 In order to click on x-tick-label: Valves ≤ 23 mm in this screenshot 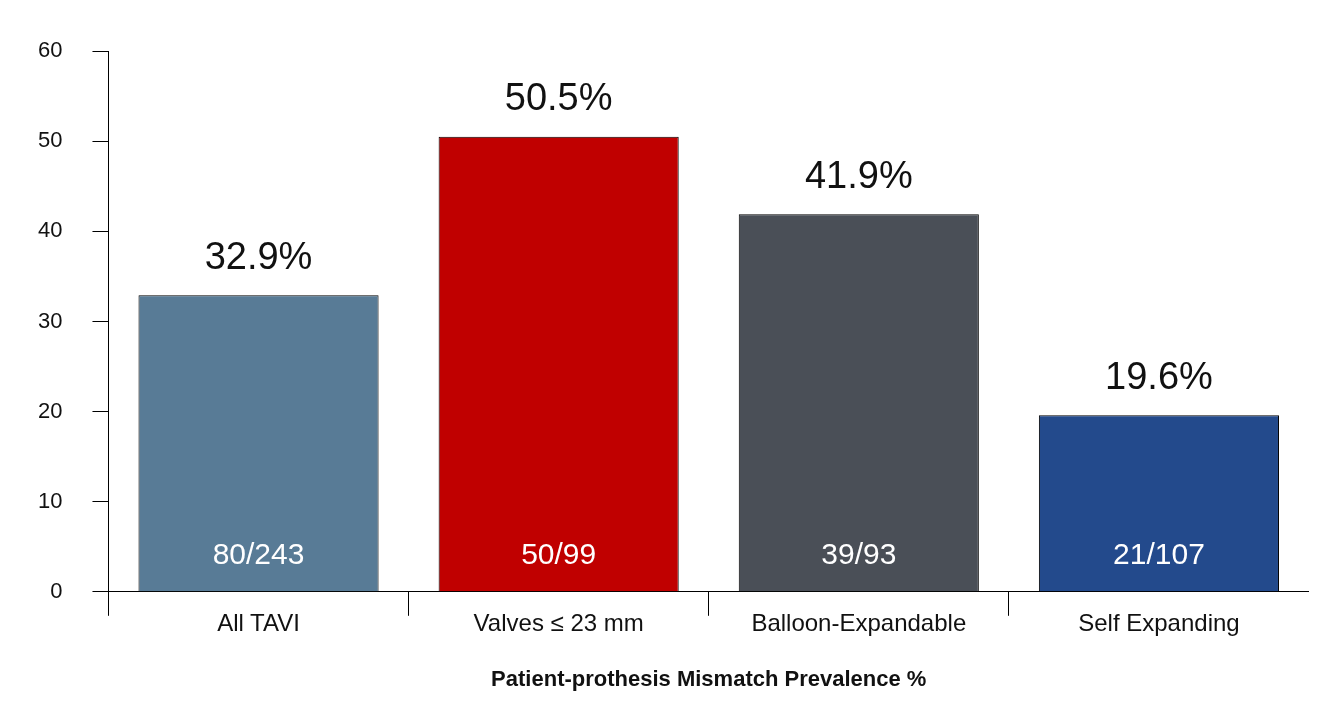, I will do `click(558, 622)`.